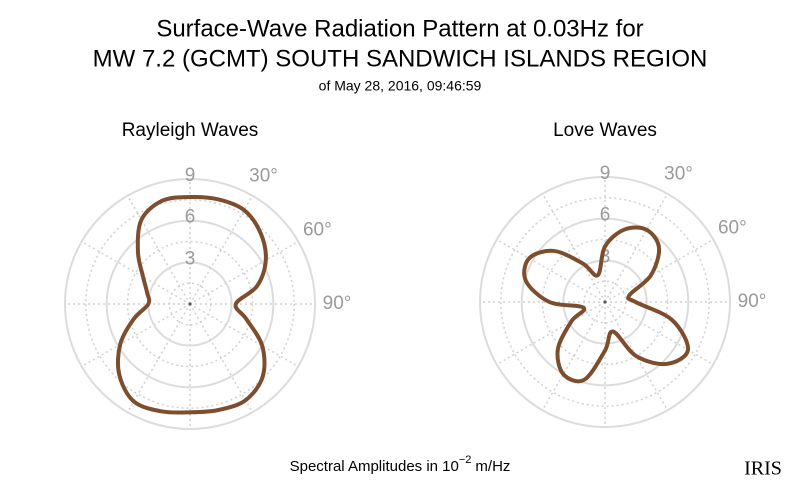 Image resolution: width=800 pixels, height=496 pixels. Describe the element at coordinates (190, 130) in the screenshot. I see `chart-title: Rayleigh Waves` at that location.